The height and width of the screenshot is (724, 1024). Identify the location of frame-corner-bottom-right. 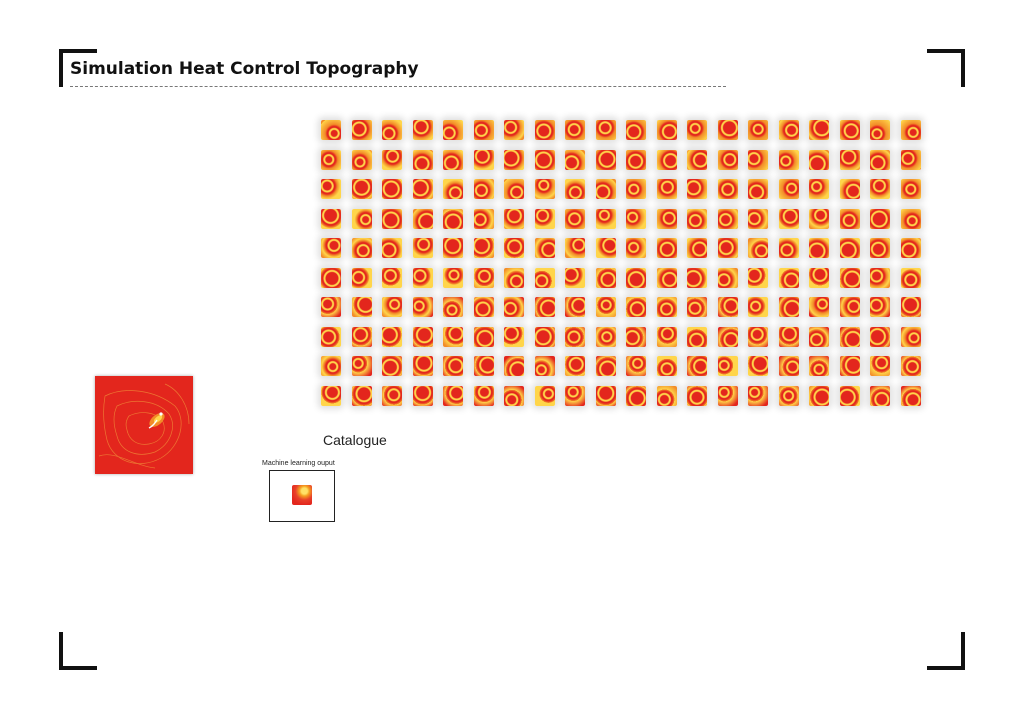
(946, 651).